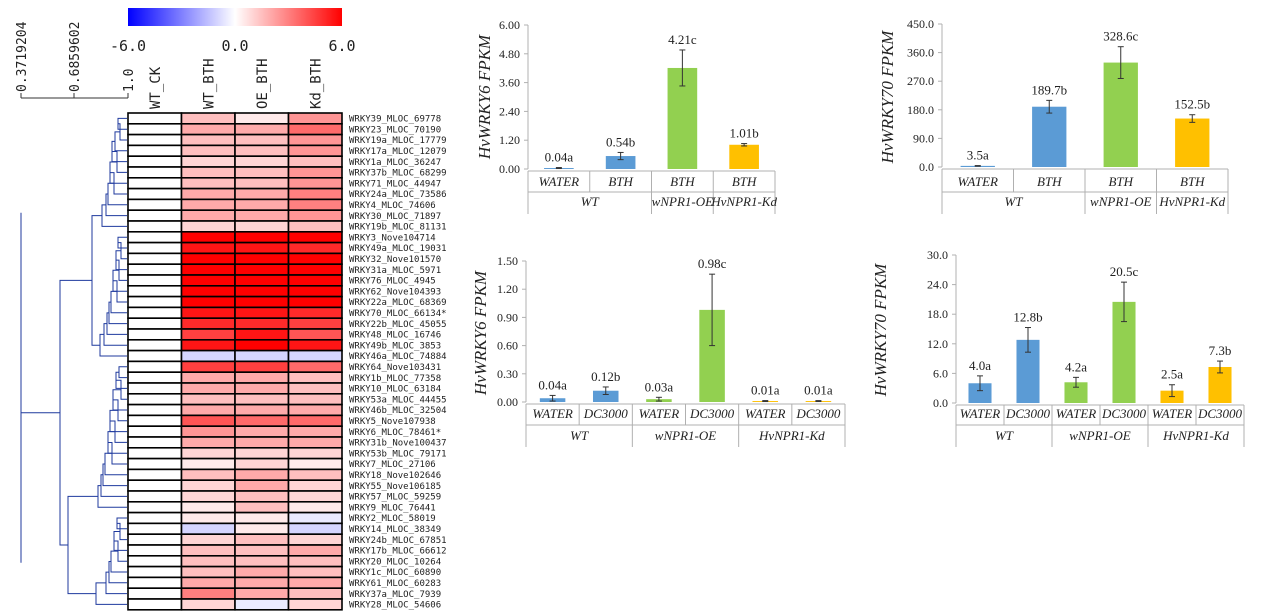  Describe the element at coordinates (659, 386) in the screenshot. I see `data-label: 0.03a` at that location.